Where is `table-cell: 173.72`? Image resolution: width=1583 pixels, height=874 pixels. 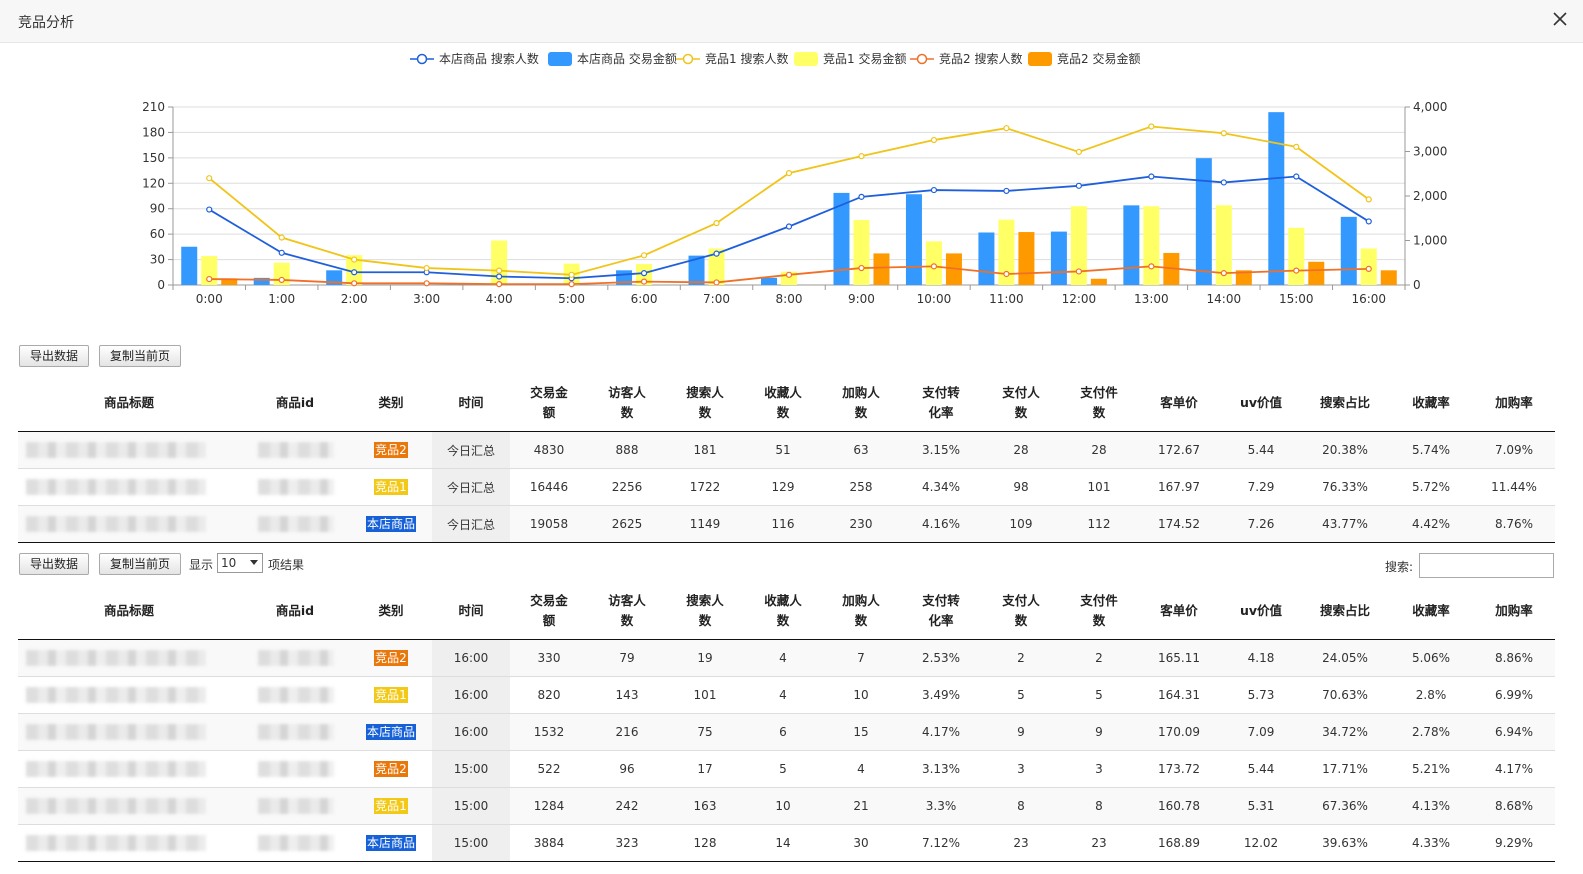
table-cell: 173.72 is located at coordinates (1179, 769).